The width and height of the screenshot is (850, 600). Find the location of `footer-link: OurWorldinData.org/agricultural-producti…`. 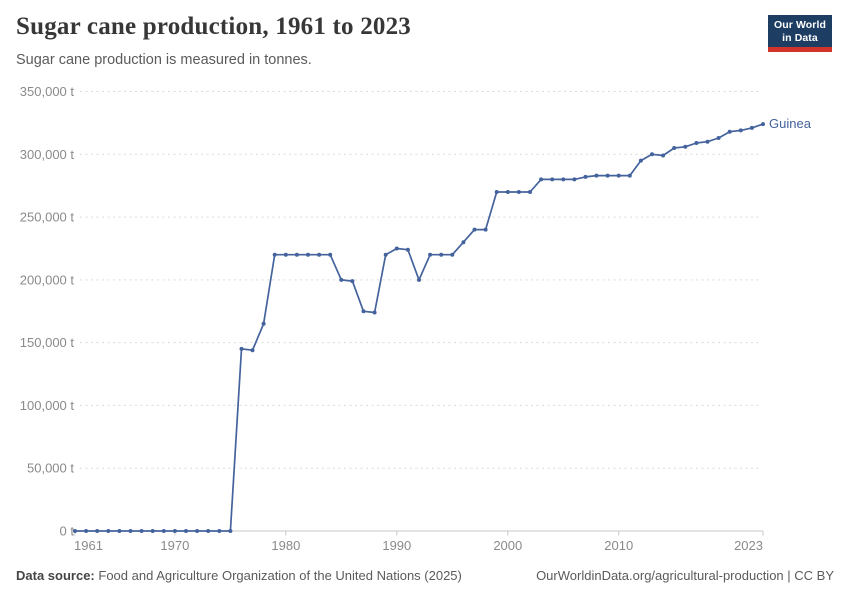

footer-link: OurWorldinData.org/agricultural-producti… is located at coordinates (685, 575).